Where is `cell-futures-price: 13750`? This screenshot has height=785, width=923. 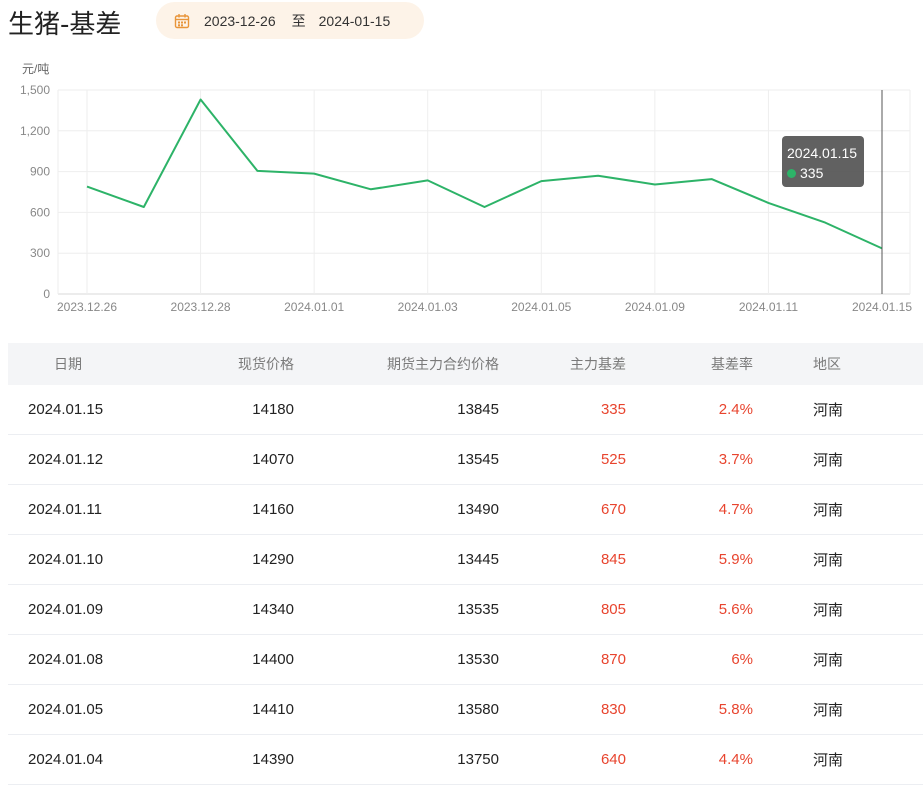 cell-futures-price: 13750 is located at coordinates (396, 759).